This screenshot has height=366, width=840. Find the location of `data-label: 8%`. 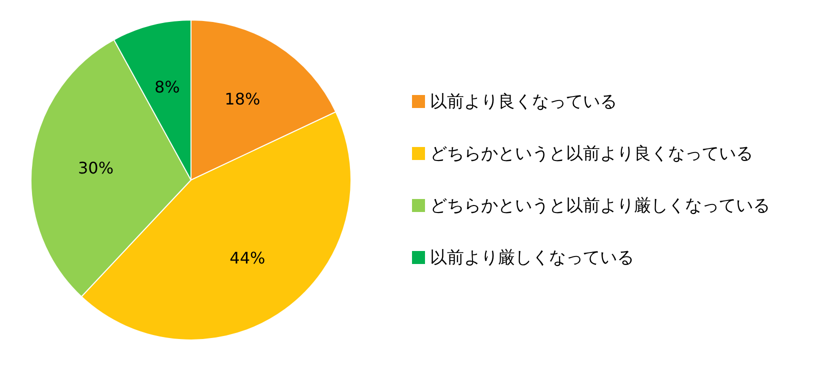

data-label: 8% is located at coordinates (167, 87).